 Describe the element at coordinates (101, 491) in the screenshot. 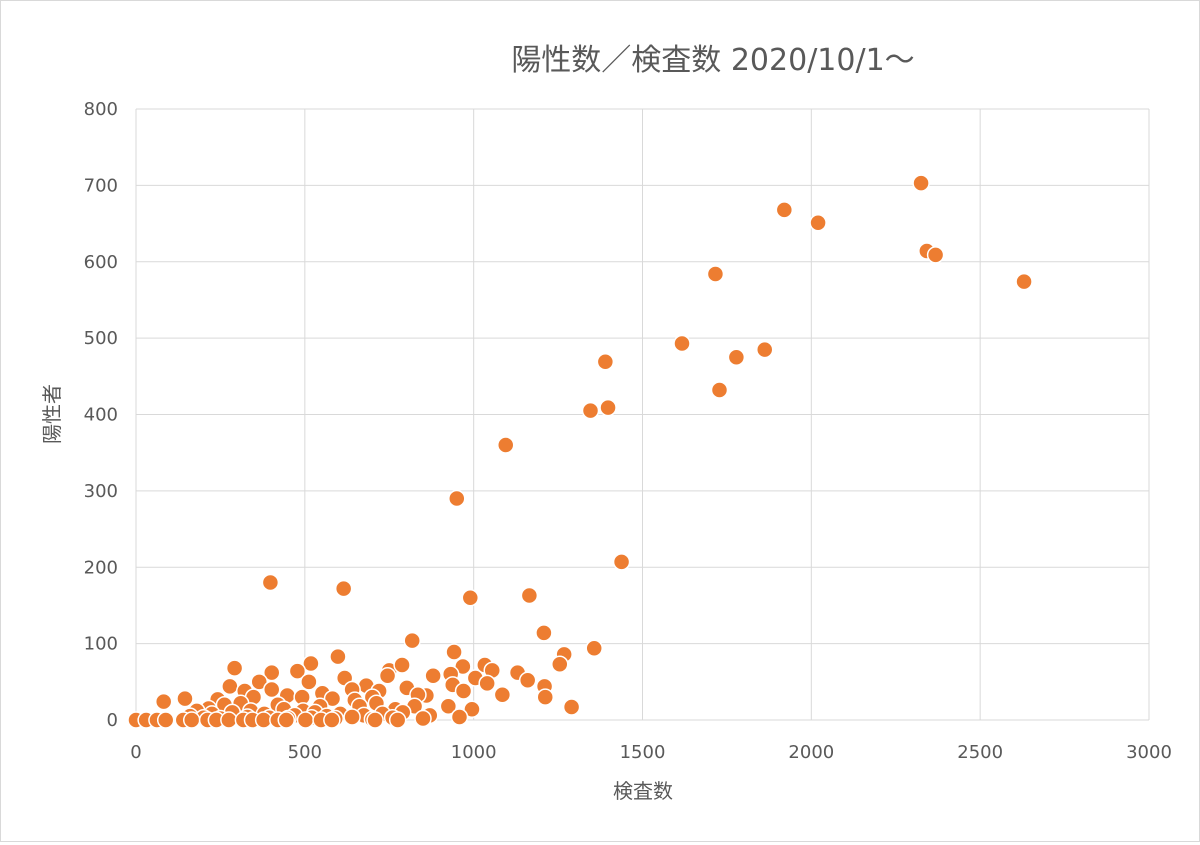

I see `y-tick-label: 300` at that location.